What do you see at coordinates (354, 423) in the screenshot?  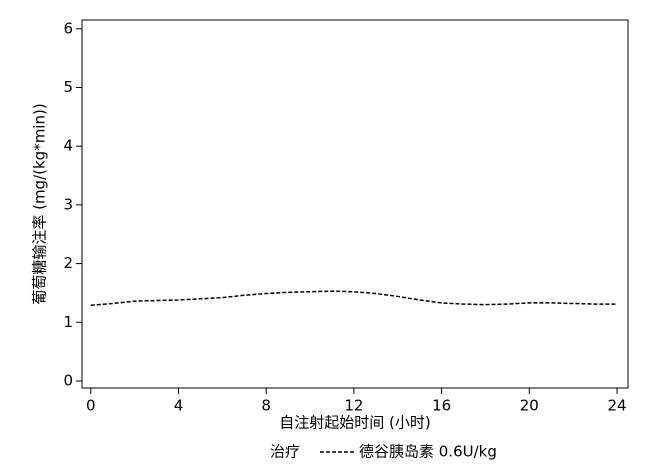 I see `x-axis-label: 自注射起始时间 (小时)` at bounding box center [354, 423].